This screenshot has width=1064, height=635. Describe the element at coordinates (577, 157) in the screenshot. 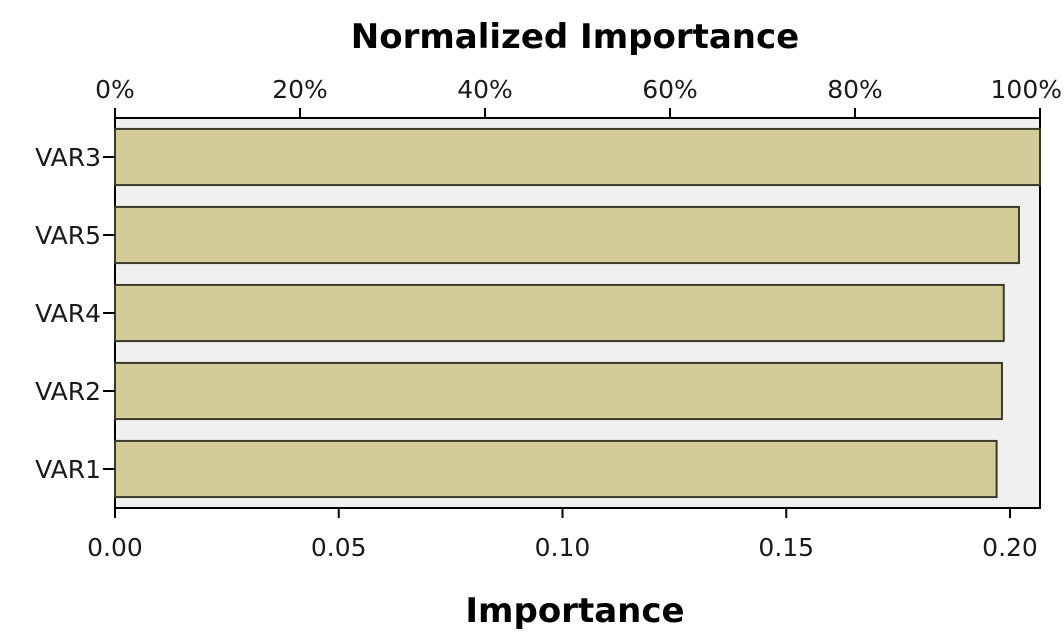

I see `bar-var3` at that location.